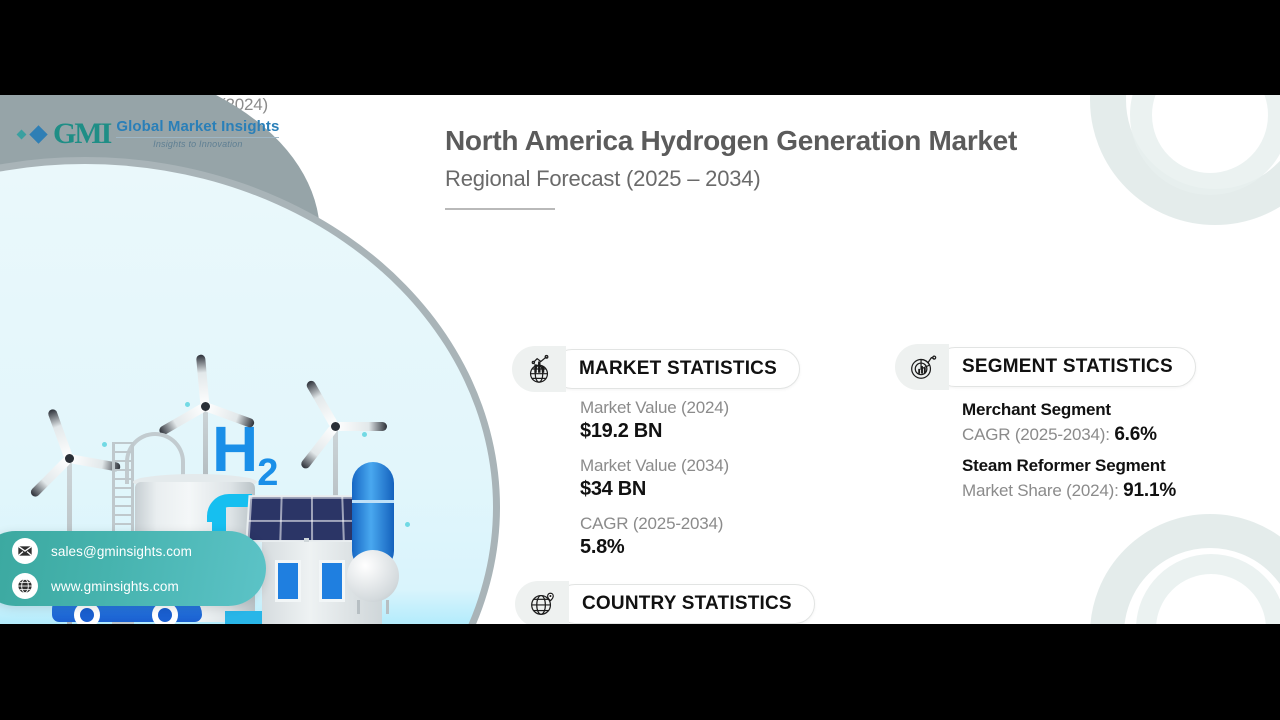 Image resolution: width=1280 pixels, height=720 pixels. I want to click on building-window-right, so click(332, 581).